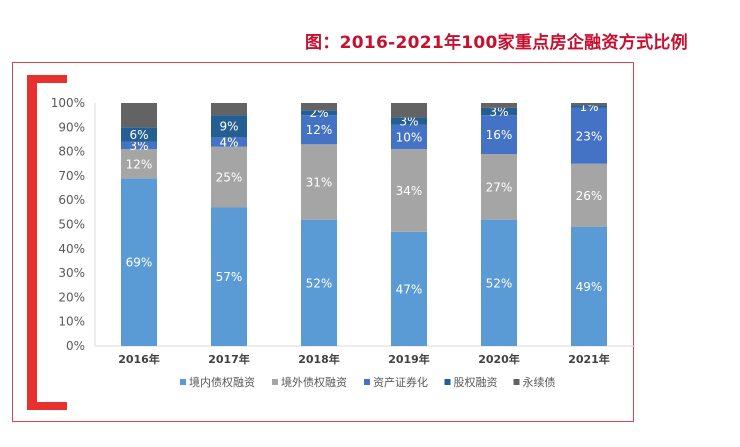  What do you see at coordinates (71, 127) in the screenshot?
I see `y-tick-label: 90%` at bounding box center [71, 127].